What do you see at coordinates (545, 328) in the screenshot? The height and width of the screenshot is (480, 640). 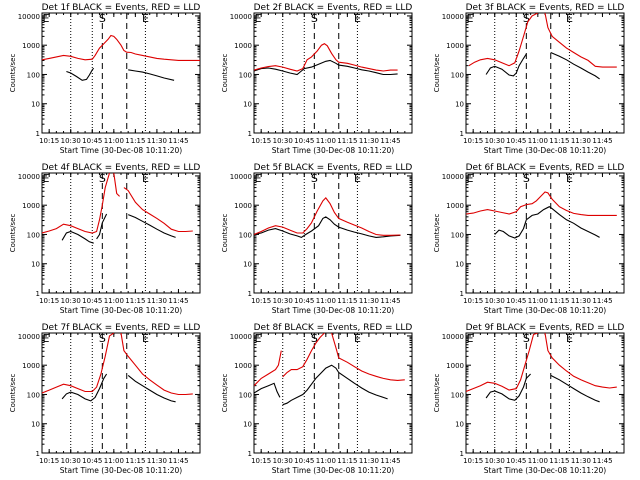 I see `chart-title: Det 9f BLACK = Events, RED = LLD` at bounding box center [545, 328].